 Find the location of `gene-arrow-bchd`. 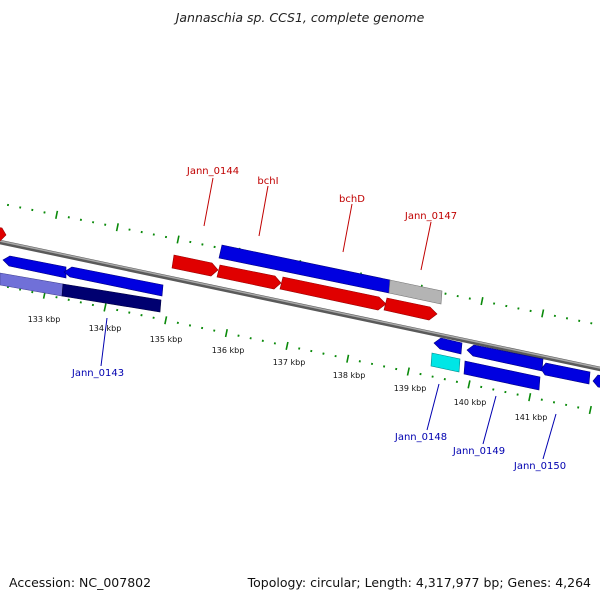

gene-arrow-bchd is located at coordinates (333, 293).